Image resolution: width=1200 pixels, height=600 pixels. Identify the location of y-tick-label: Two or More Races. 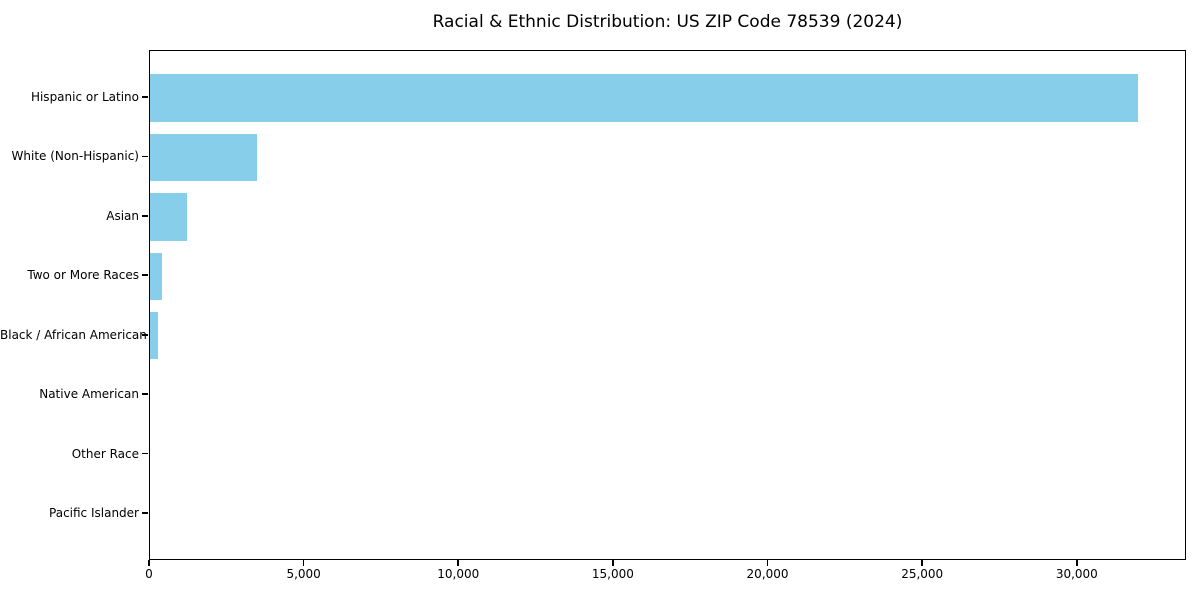
(83, 275).